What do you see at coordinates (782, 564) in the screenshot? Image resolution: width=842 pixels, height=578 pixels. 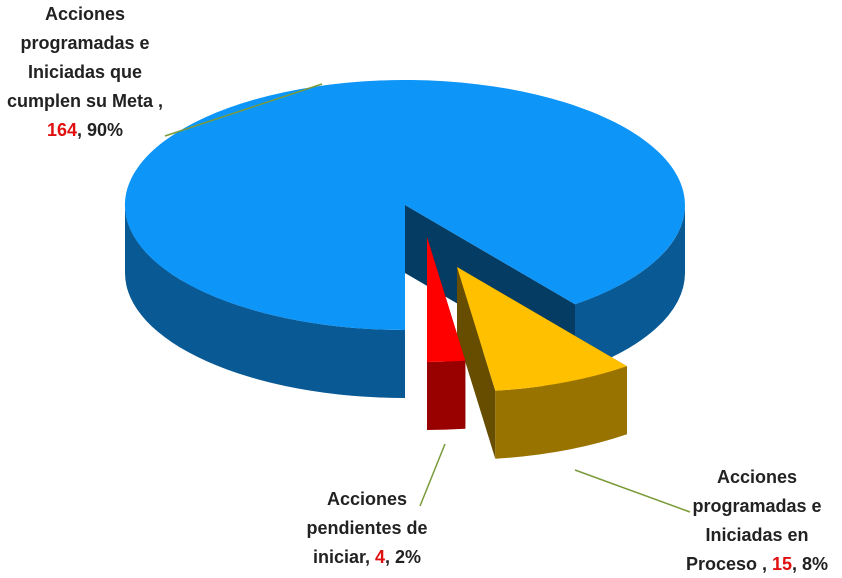 I see `value-label: 15` at bounding box center [782, 564].